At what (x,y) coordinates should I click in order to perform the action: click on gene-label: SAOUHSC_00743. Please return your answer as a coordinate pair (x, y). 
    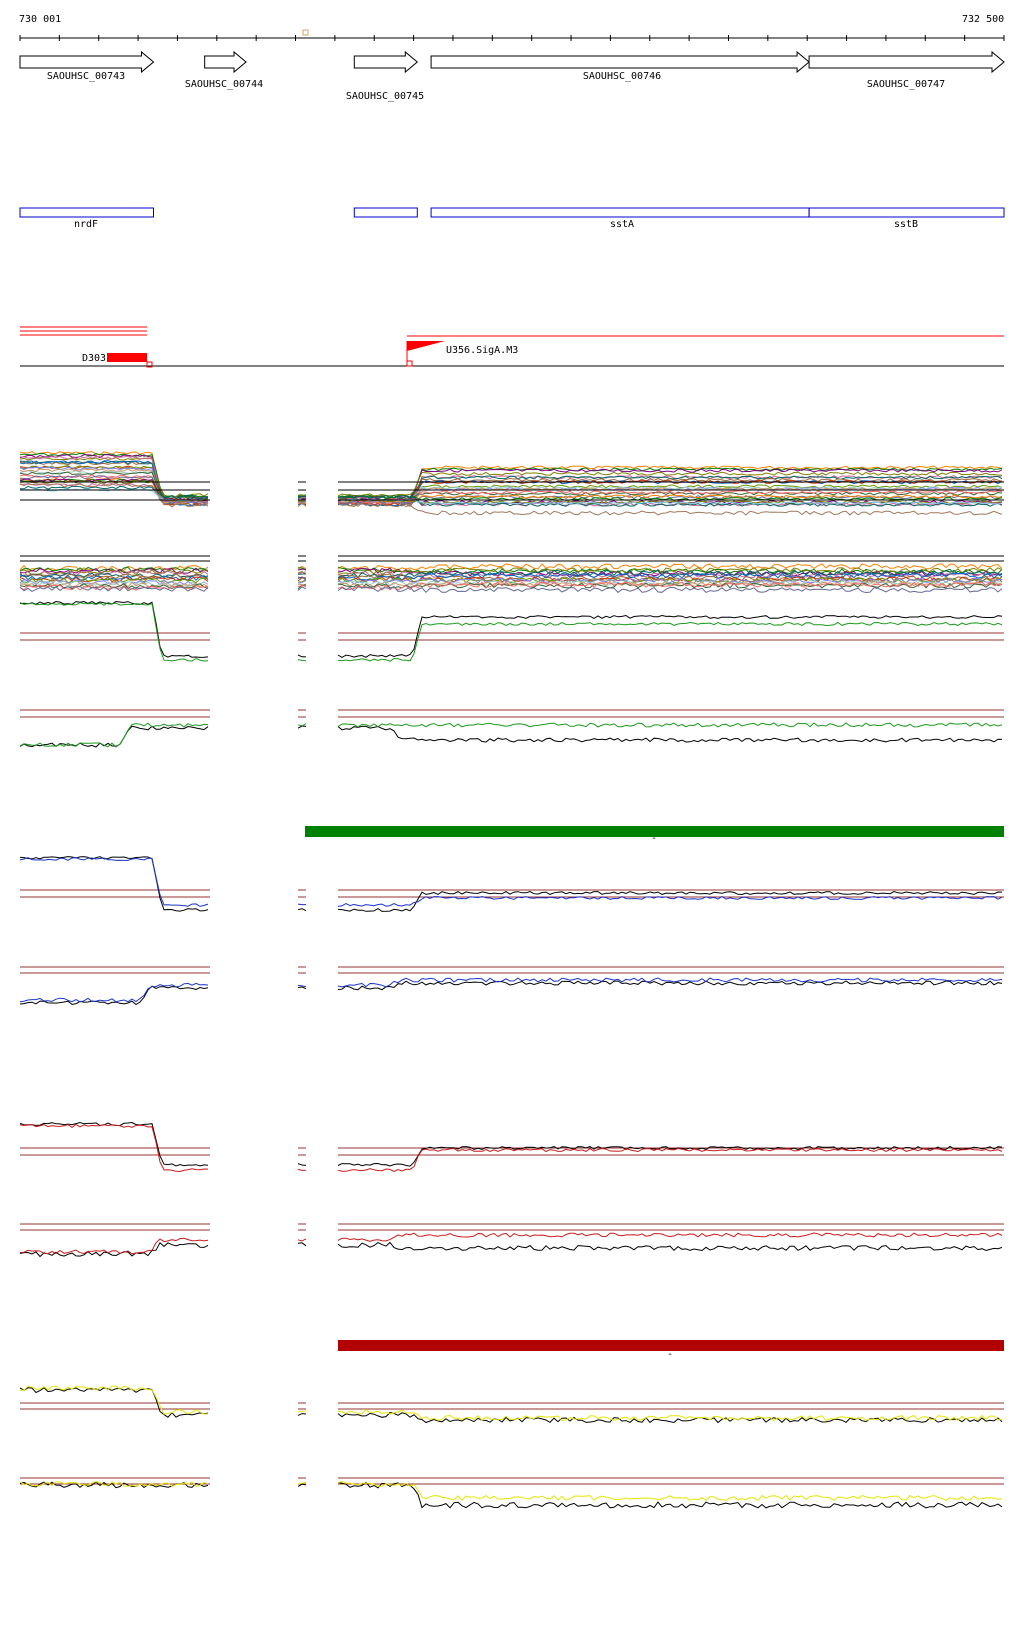
    Looking at the image, I should click on (86, 76).